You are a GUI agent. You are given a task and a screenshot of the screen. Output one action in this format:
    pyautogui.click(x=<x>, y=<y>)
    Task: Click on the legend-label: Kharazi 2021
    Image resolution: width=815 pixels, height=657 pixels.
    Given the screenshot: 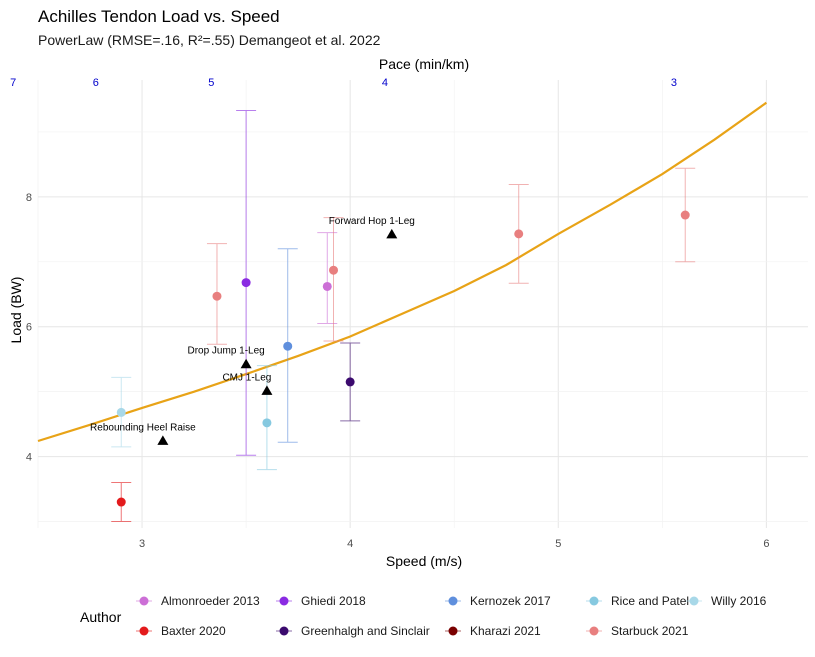 What is the action you would take?
    pyautogui.click(x=505, y=631)
    